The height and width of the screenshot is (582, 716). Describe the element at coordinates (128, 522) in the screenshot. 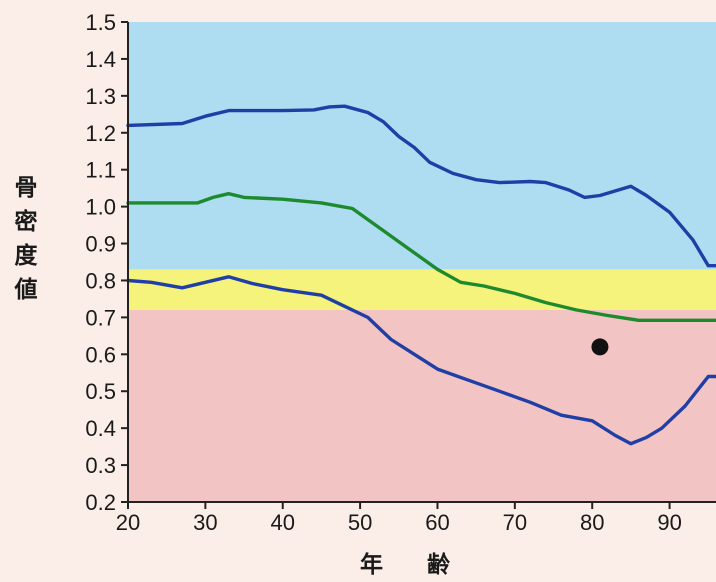

I see `x-tick-label: 20` at that location.